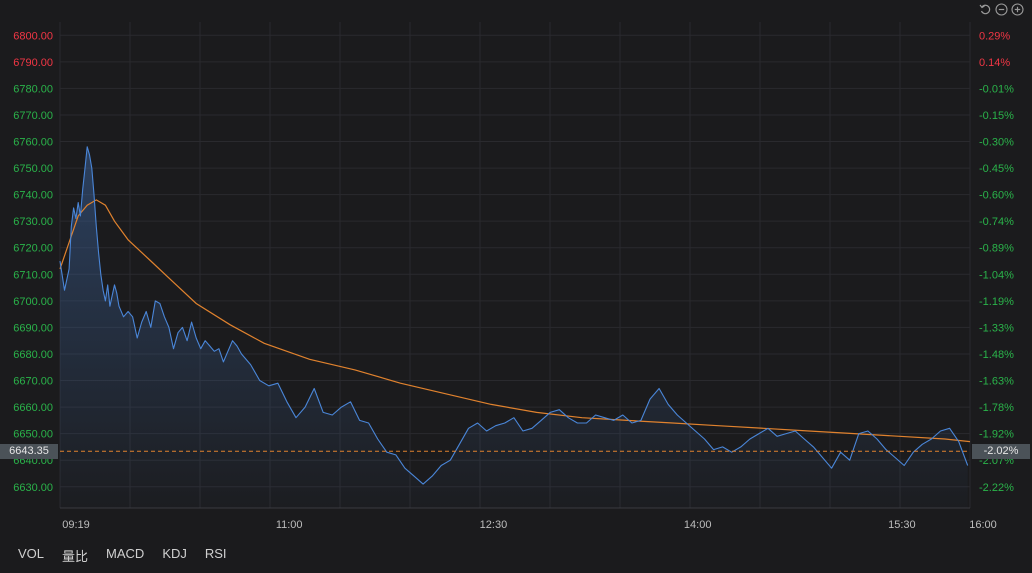  What do you see at coordinates (983, 525) in the screenshot?
I see `x-tick-label: 16:00` at bounding box center [983, 525].